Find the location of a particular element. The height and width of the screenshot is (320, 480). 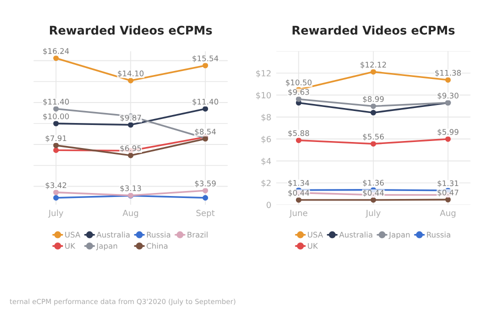

y-tick-label: $12 is located at coordinates (263, 74).